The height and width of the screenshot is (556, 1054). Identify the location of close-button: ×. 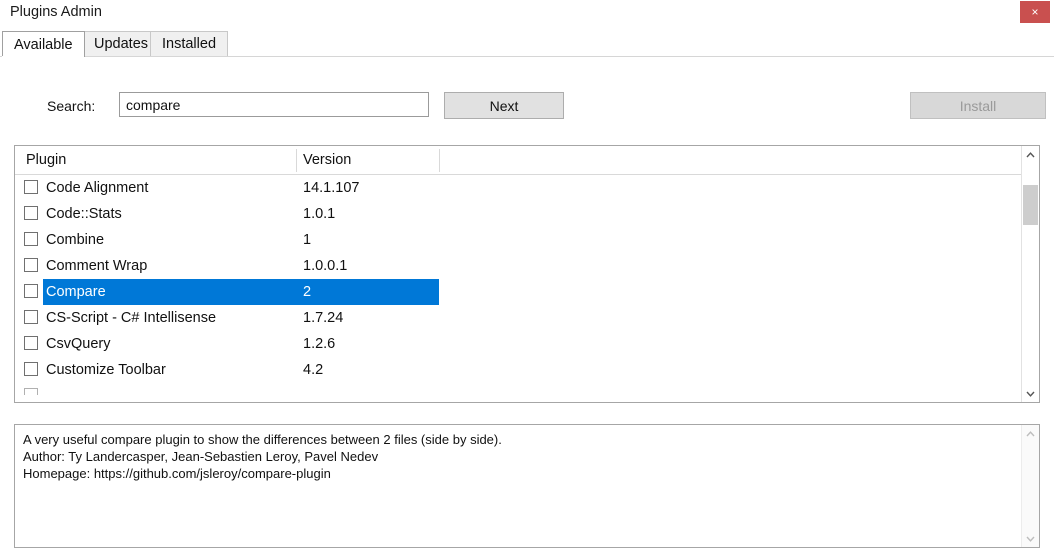
(1035, 12).